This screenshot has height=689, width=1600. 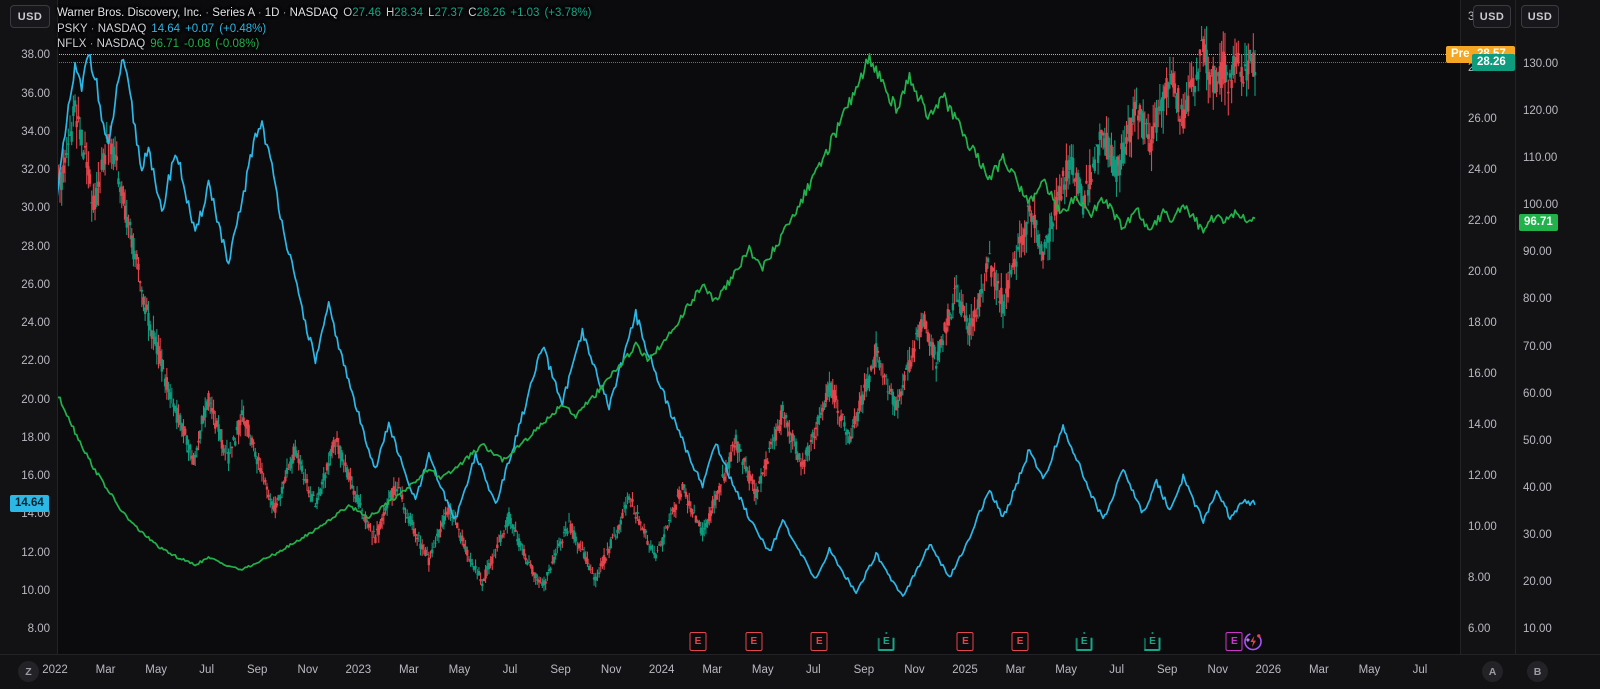 I want to click on legend-o-label: O, so click(x=348, y=13).